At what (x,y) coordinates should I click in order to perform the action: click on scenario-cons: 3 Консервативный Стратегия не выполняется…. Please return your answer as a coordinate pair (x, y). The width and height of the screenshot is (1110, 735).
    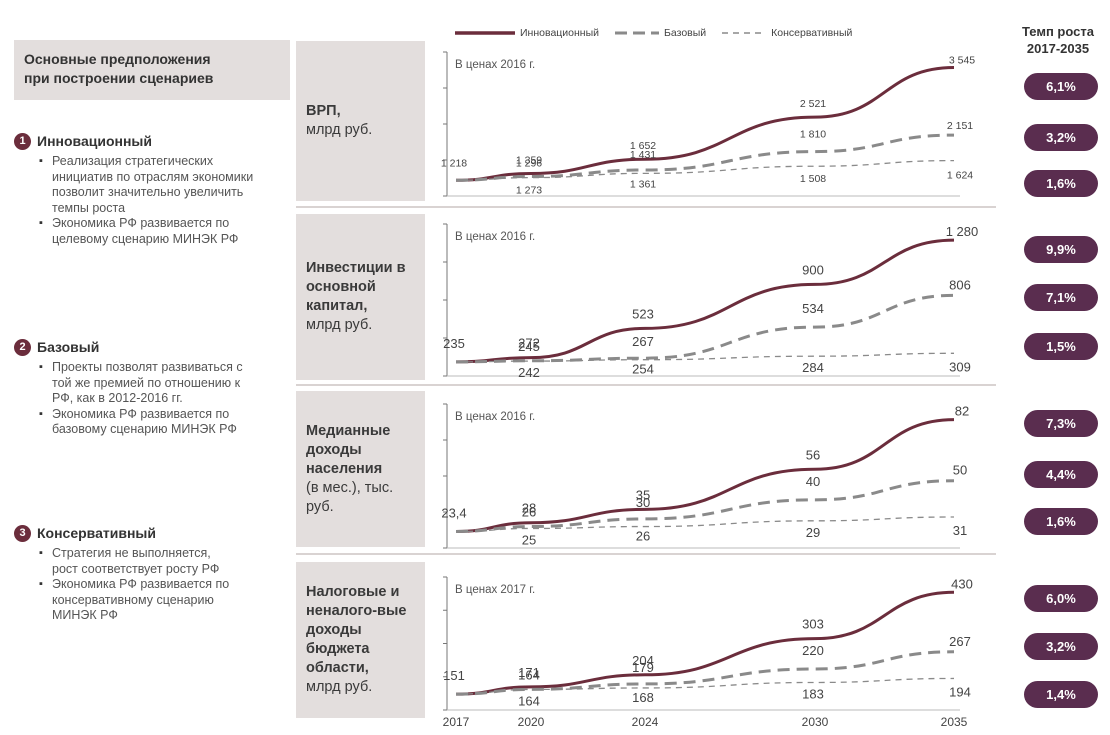
    Looking at the image, I should click on (152, 573).